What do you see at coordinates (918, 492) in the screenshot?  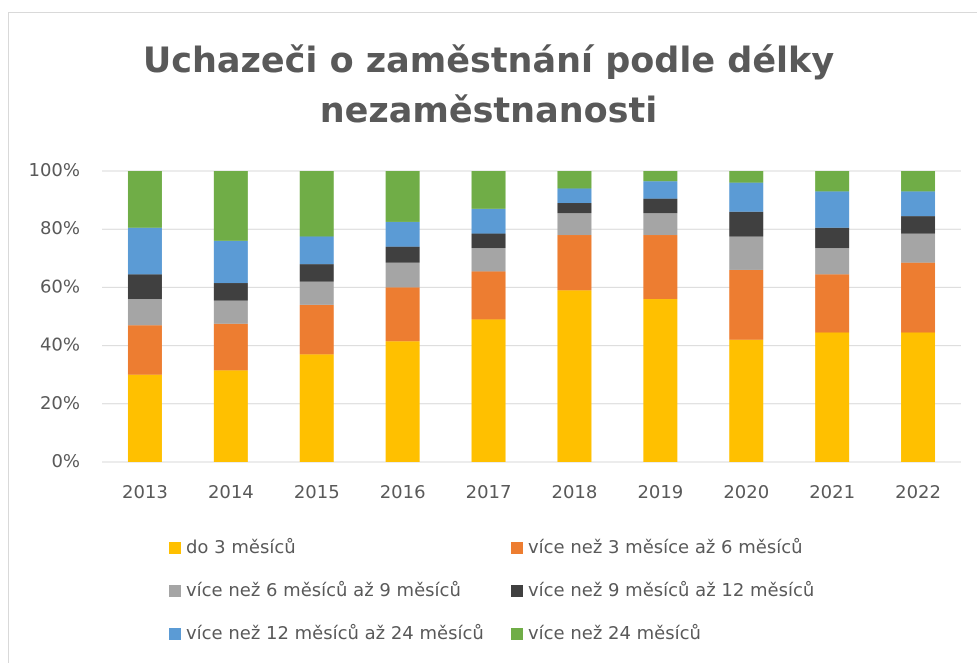 I see `x-tick-label: 2022` at bounding box center [918, 492].